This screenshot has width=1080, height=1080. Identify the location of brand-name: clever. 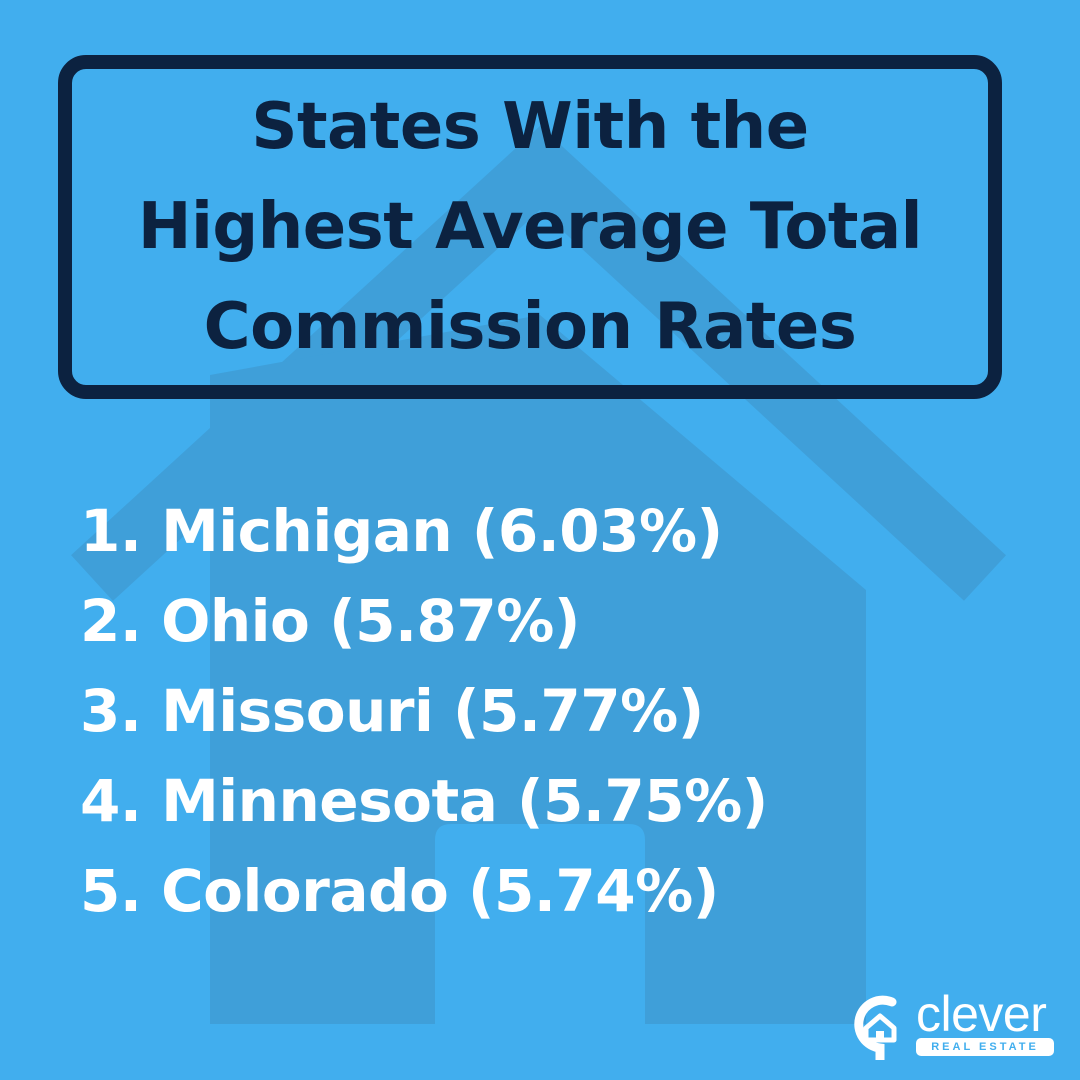
(981, 1014).